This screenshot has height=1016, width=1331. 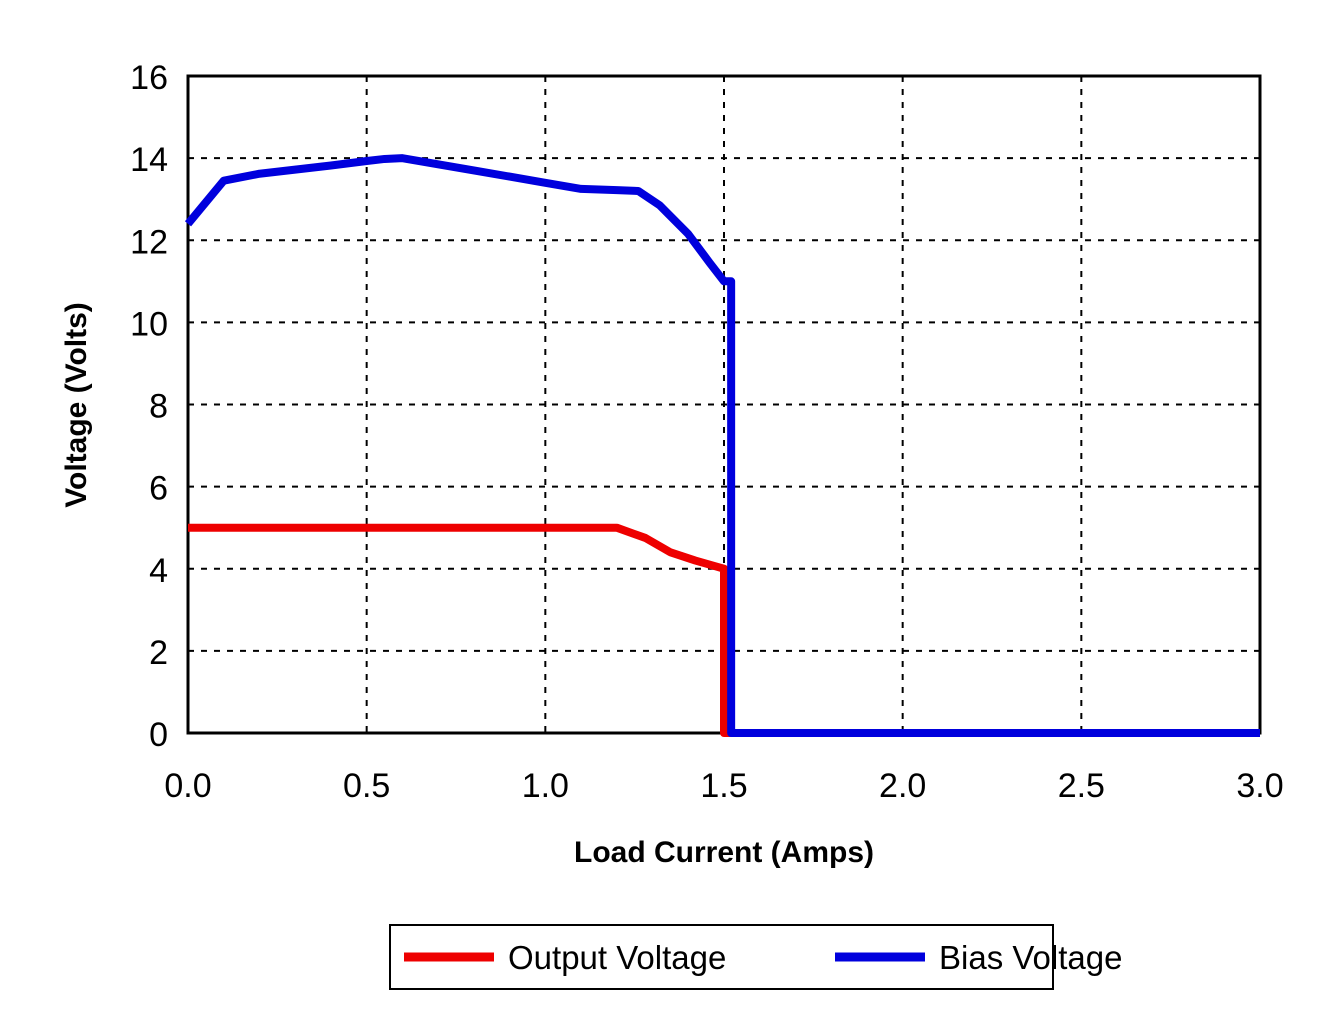 I want to click on y-tick-label: 10, so click(x=149, y=324).